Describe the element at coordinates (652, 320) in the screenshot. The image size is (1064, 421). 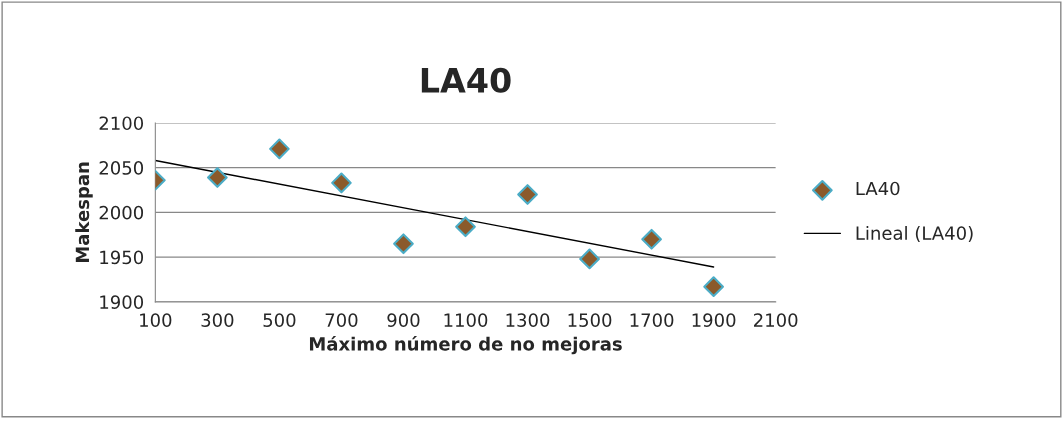
I see `x-tick-label: 1700` at that location.